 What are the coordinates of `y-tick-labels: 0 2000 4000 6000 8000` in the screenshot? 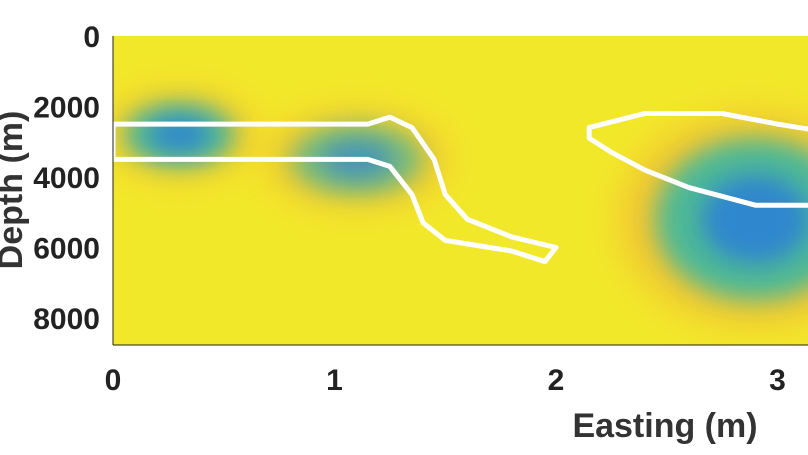 It's located at (66, 178).